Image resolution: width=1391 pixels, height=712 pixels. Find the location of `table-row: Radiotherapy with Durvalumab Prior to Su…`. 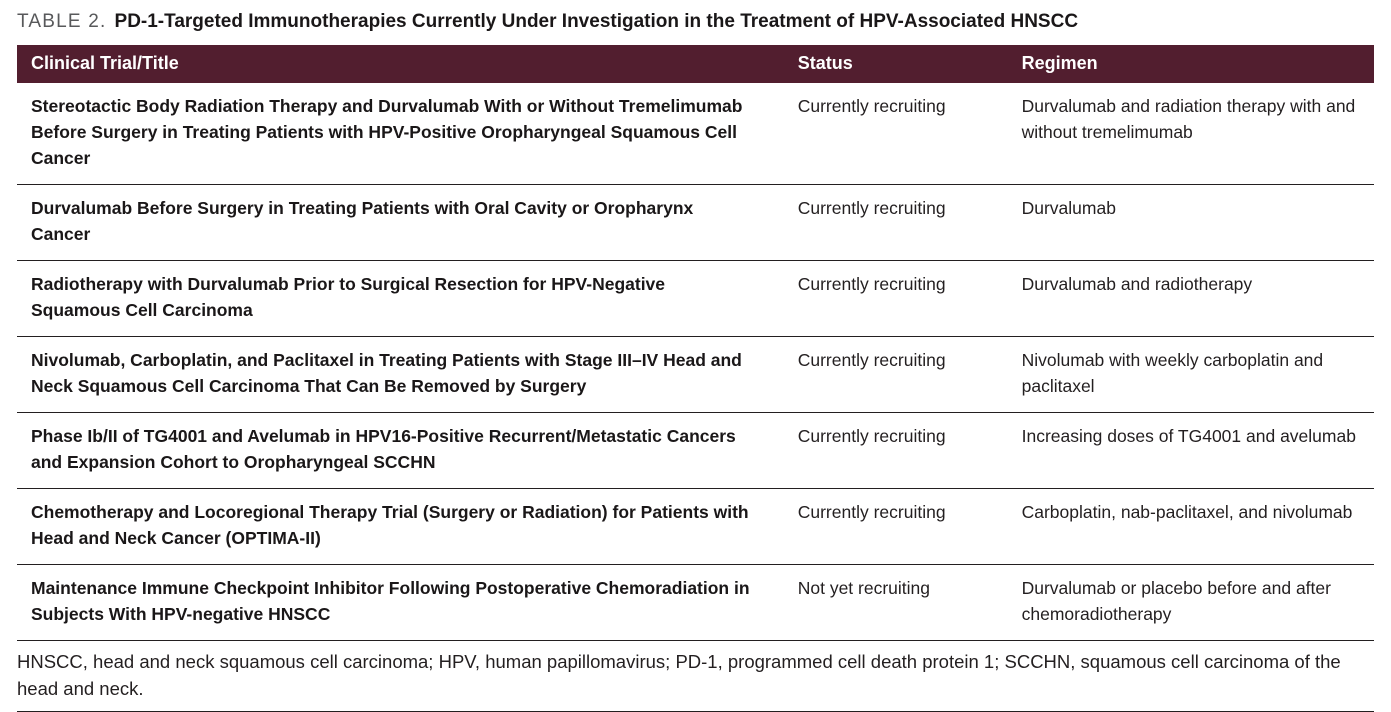

table-row: Radiotherapy with Durvalumab Prior to Su… is located at coordinates (695, 299).